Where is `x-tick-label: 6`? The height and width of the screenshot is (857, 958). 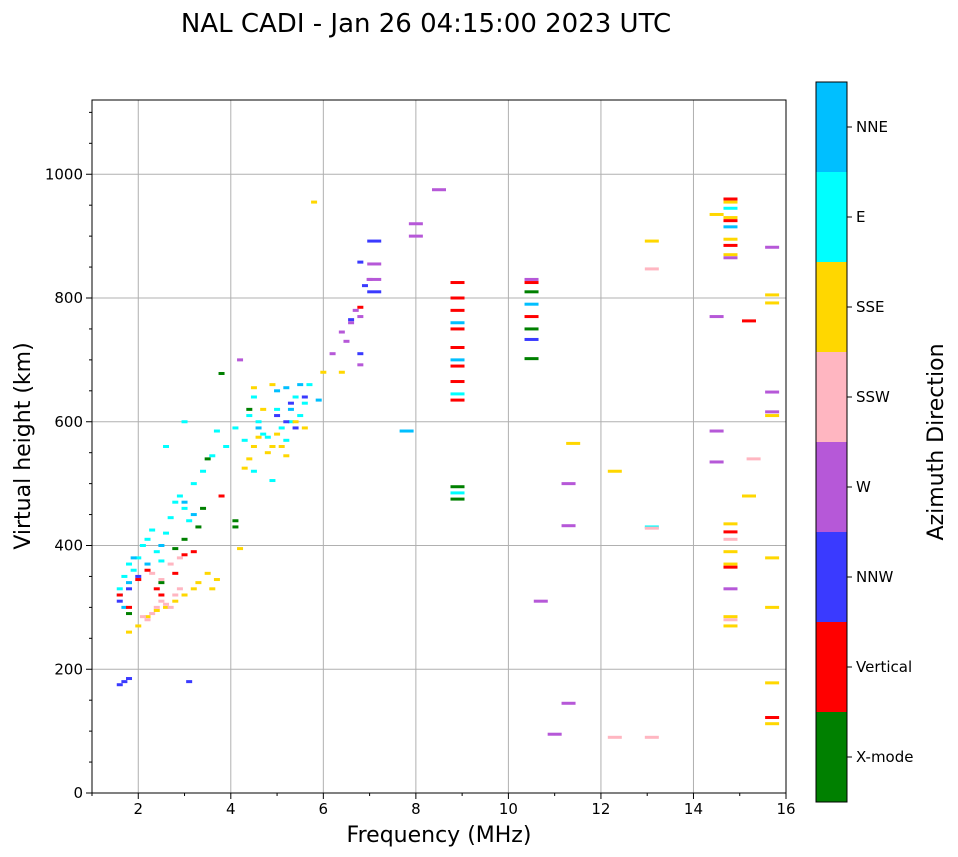
x-tick-label: 6 is located at coordinates (324, 809).